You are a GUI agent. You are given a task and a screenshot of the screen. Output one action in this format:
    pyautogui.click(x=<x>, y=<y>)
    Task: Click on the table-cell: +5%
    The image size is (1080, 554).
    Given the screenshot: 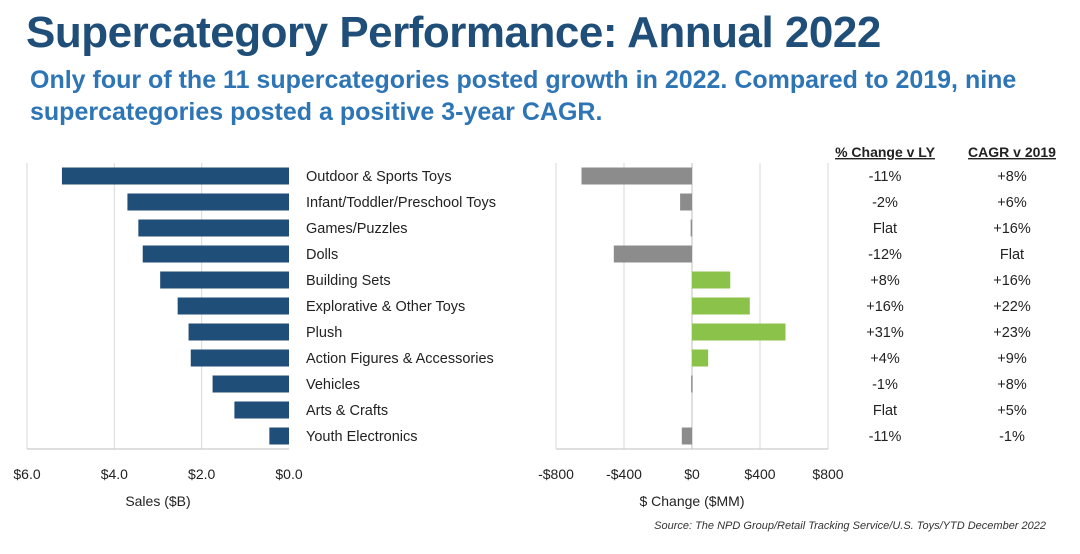 What is the action you would take?
    pyautogui.click(x=1012, y=411)
    